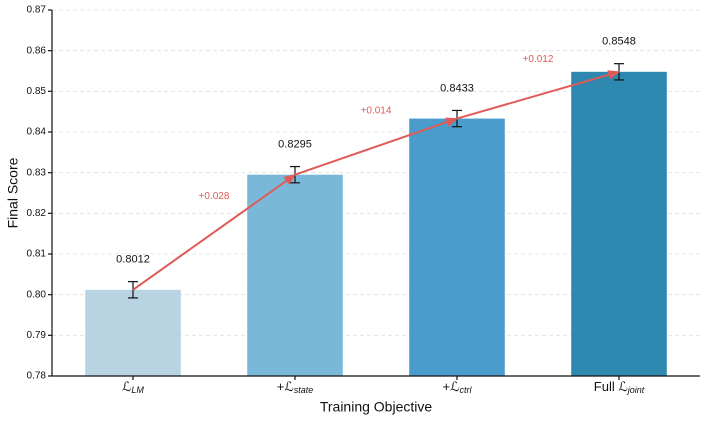  Describe the element at coordinates (37, 294) in the screenshot. I see `y-tick-label: 0.80` at that location.